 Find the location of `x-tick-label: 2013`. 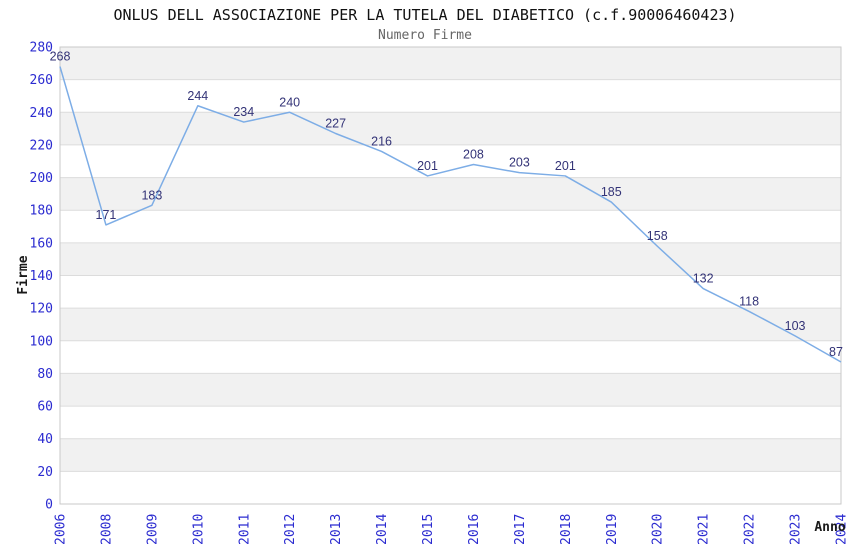

x-tick-label: 2013 is located at coordinates (336, 529).